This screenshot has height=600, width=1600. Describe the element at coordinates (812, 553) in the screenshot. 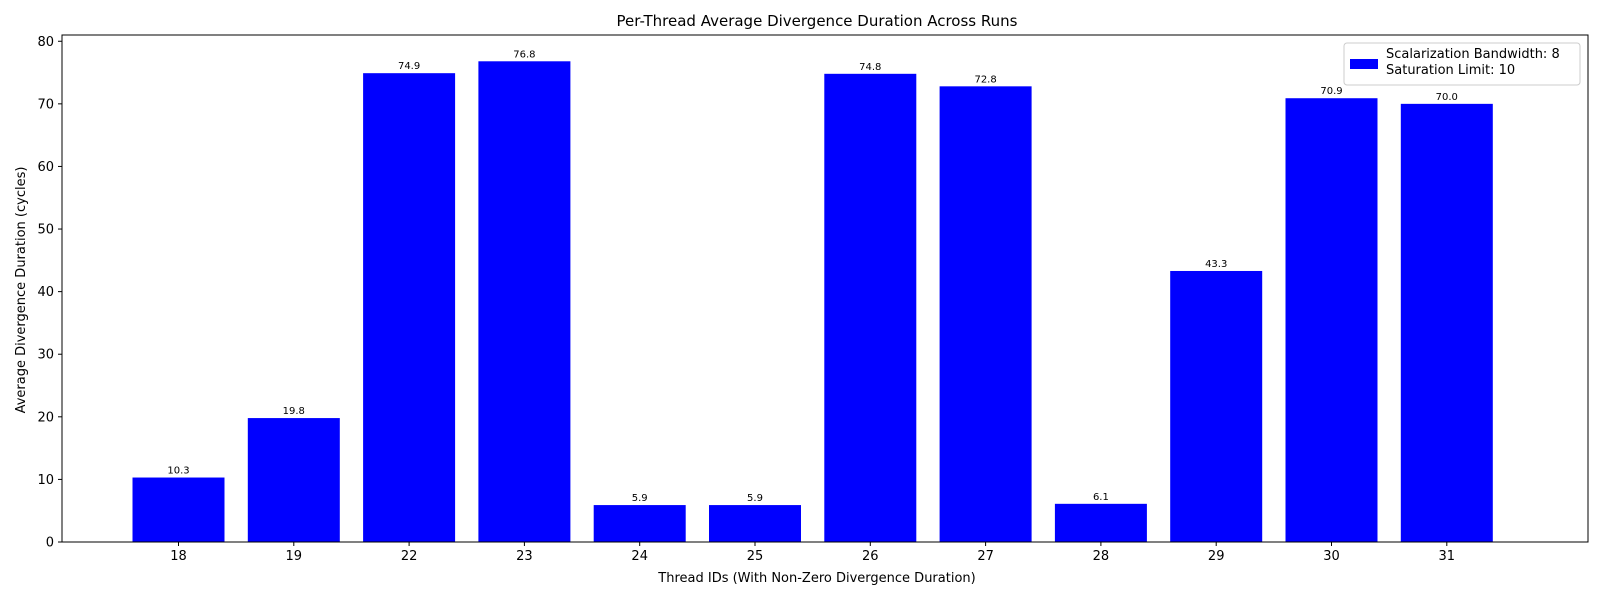

I see `x-tick-labels: 18 19 22 23 24 25 26 27 28 29 30 31` at that location.